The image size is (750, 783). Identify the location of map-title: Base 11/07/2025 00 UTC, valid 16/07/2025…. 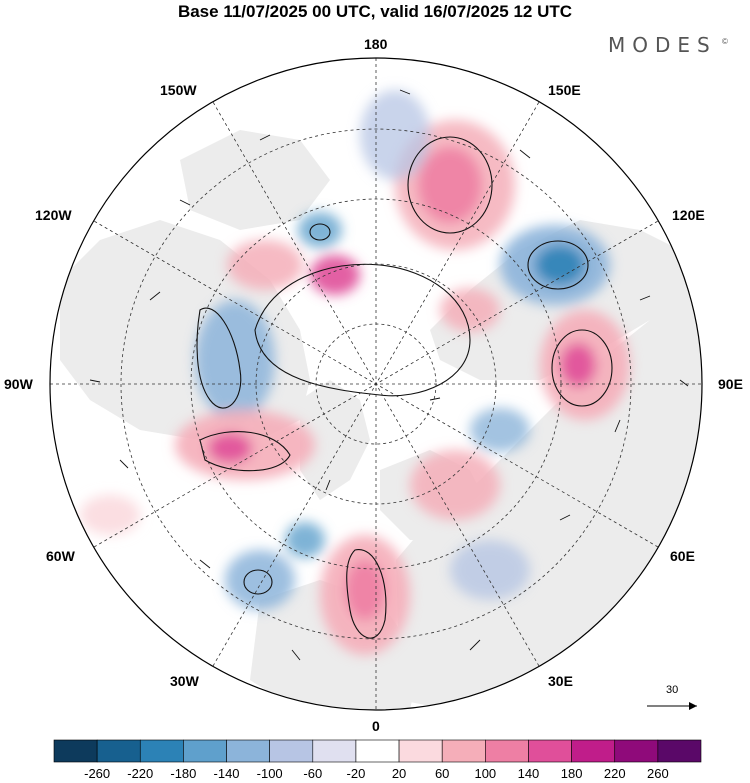
(375, 11).